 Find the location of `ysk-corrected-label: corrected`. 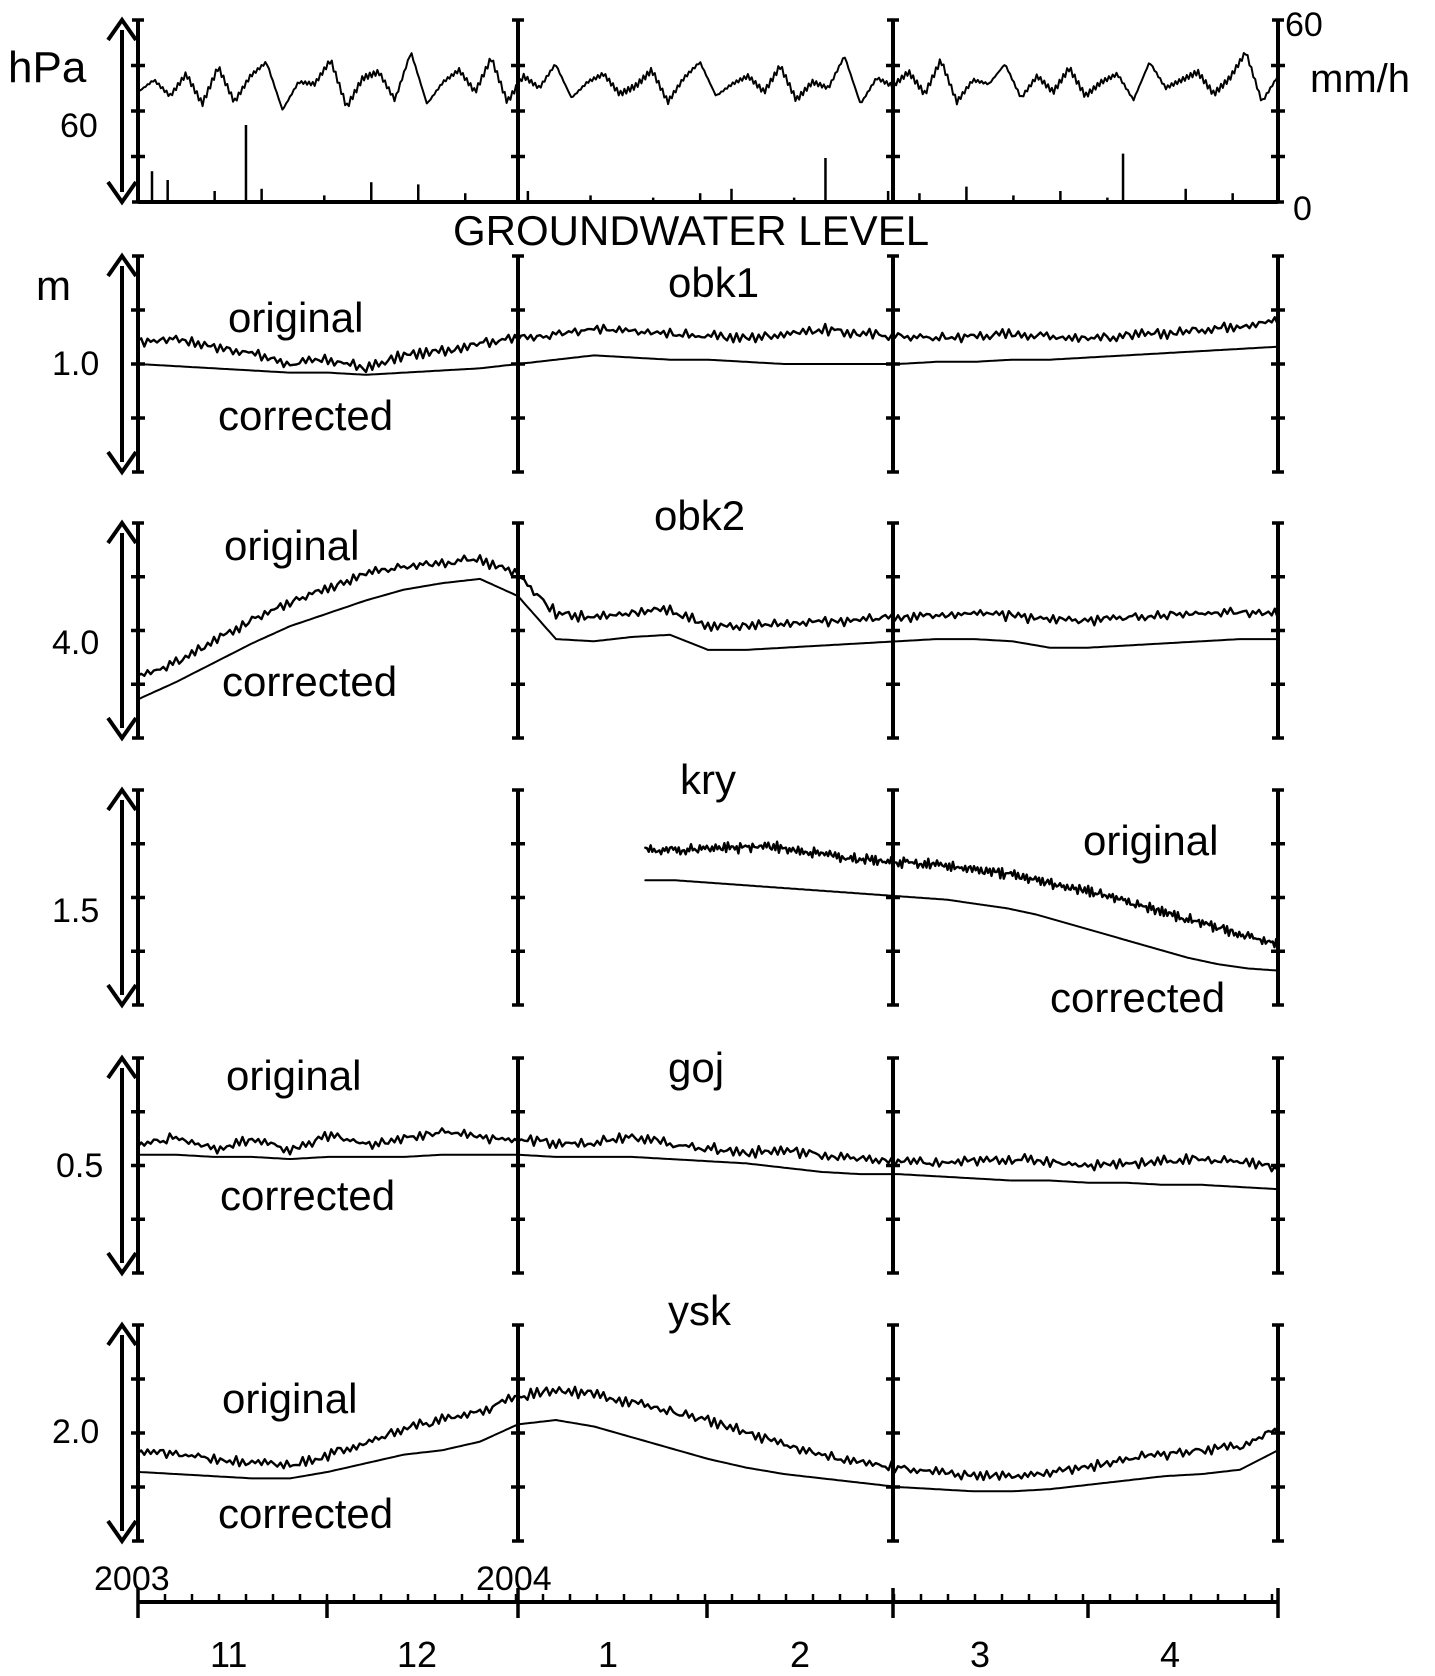

ysk-corrected-label: corrected is located at coordinates (305, 1513).